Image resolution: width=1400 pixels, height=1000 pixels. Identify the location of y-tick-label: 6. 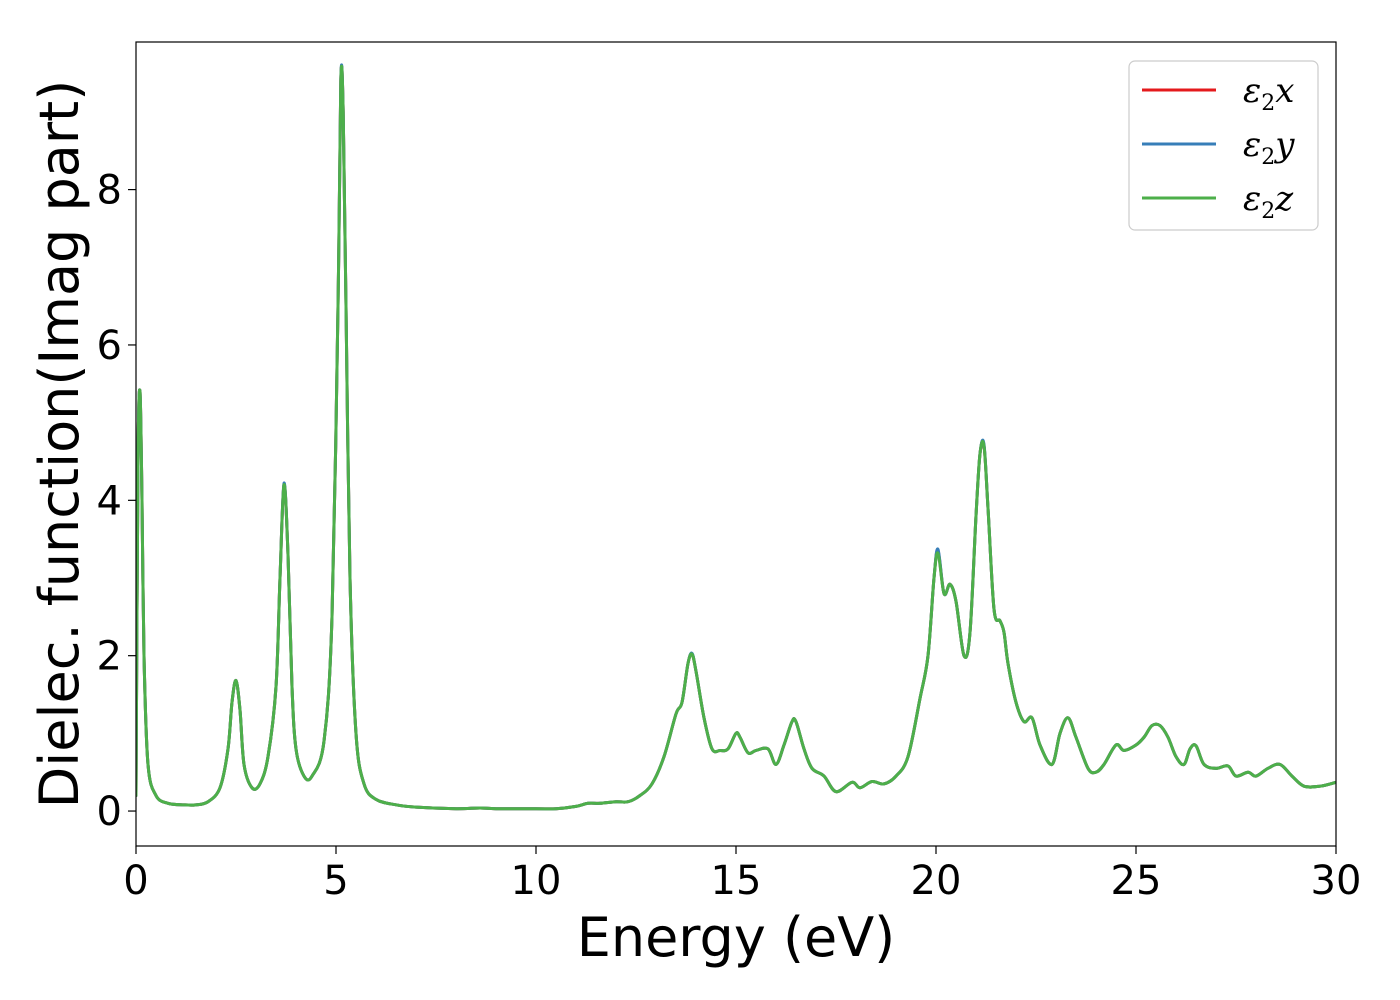
(109, 346).